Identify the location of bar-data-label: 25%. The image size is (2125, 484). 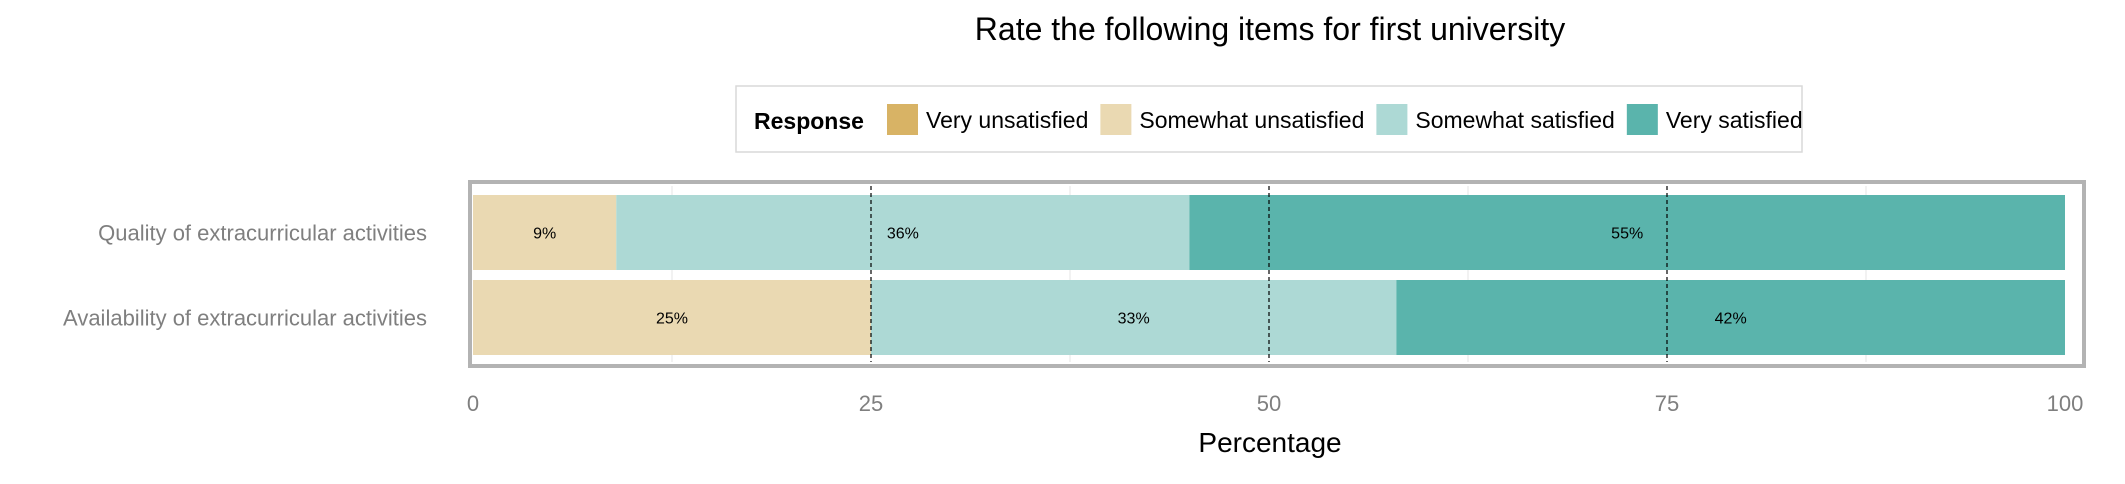
(672, 319).